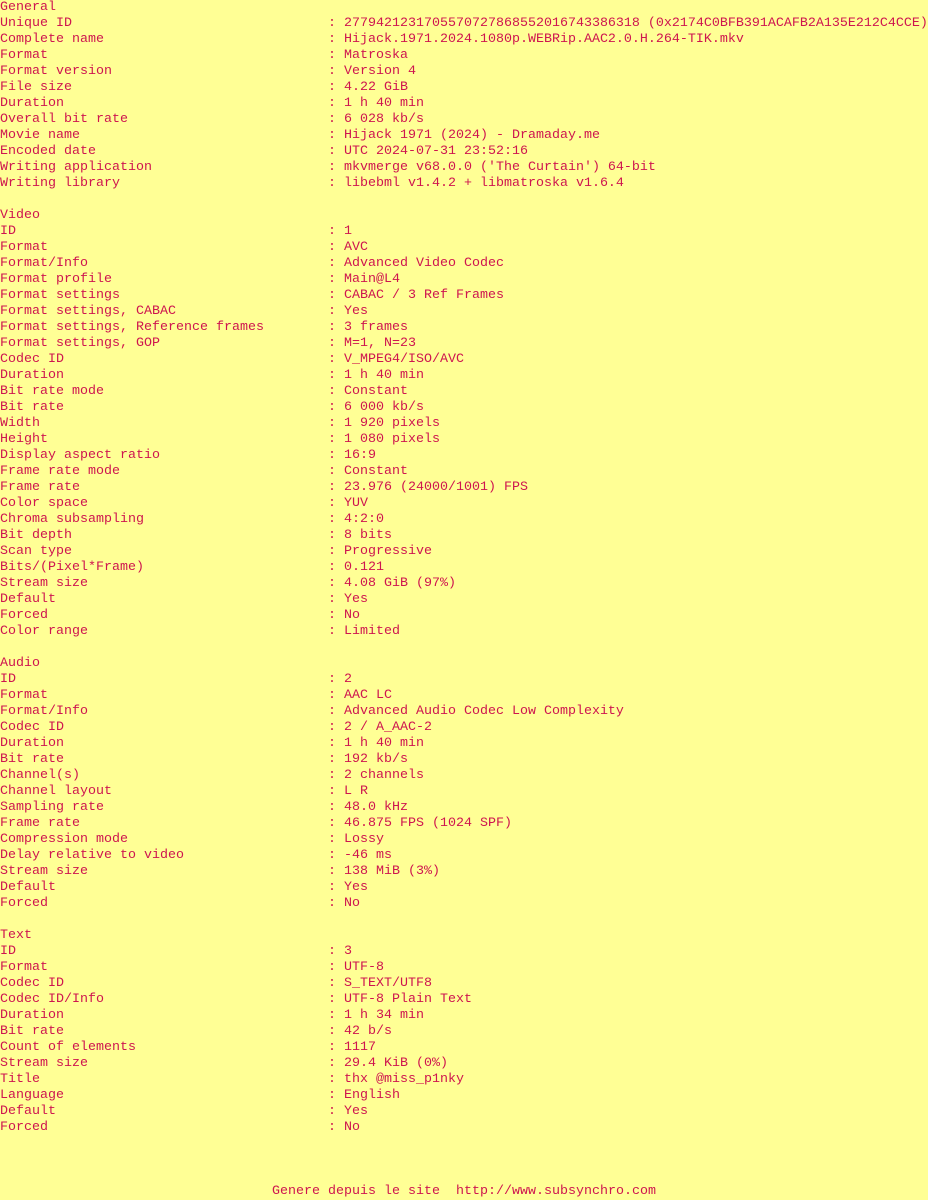  I want to click on field-label: Bits/(Pixel*Frame), so click(72, 567).